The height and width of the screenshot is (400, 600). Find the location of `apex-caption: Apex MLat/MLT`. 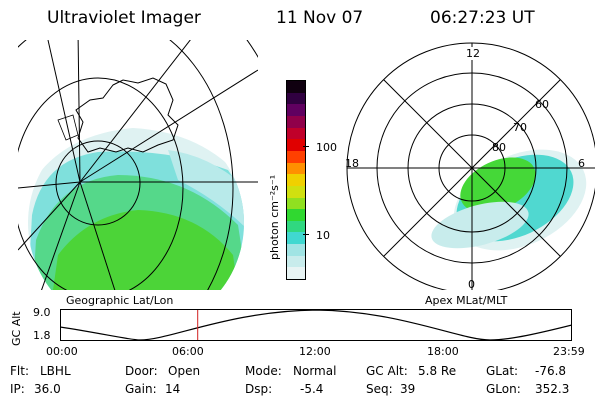

apex-caption: Apex MLat/MLT is located at coordinates (466, 300).